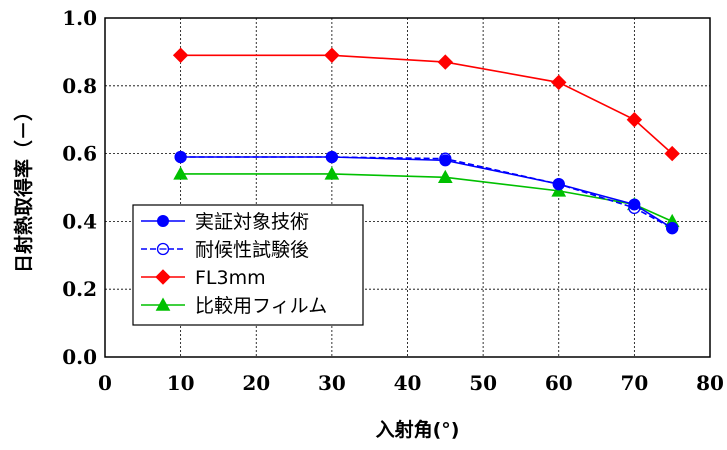 The image size is (727, 450). What do you see at coordinates (252, 222) in the screenshot?
I see `legend-label: 実証対象技術` at bounding box center [252, 222].